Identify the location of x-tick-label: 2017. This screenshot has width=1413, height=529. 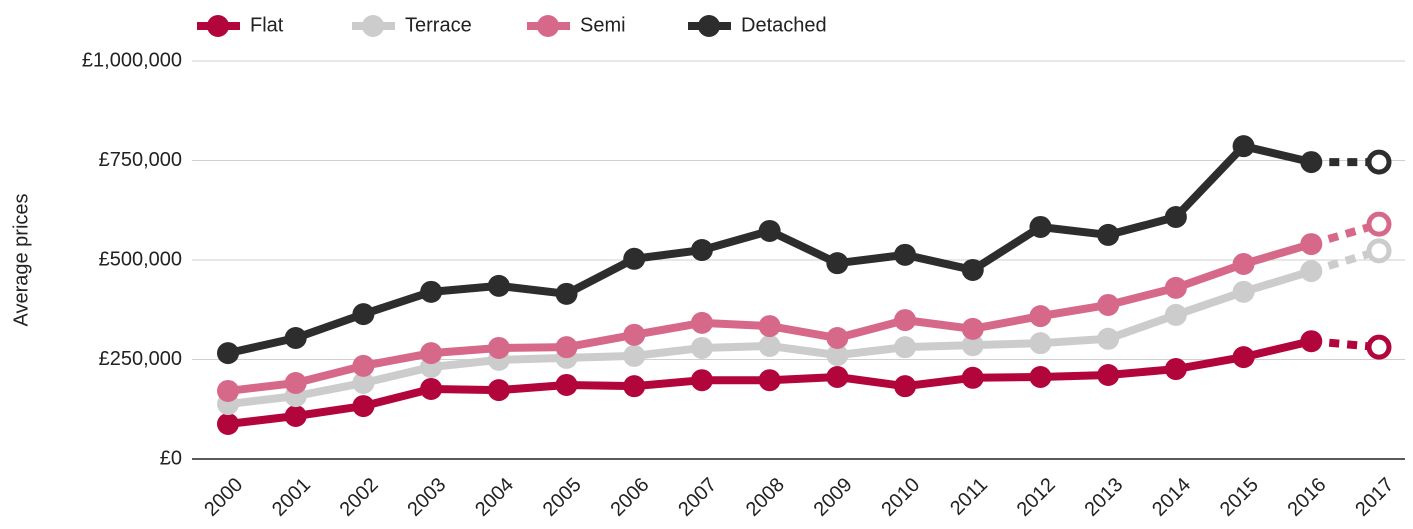
(1374, 497).